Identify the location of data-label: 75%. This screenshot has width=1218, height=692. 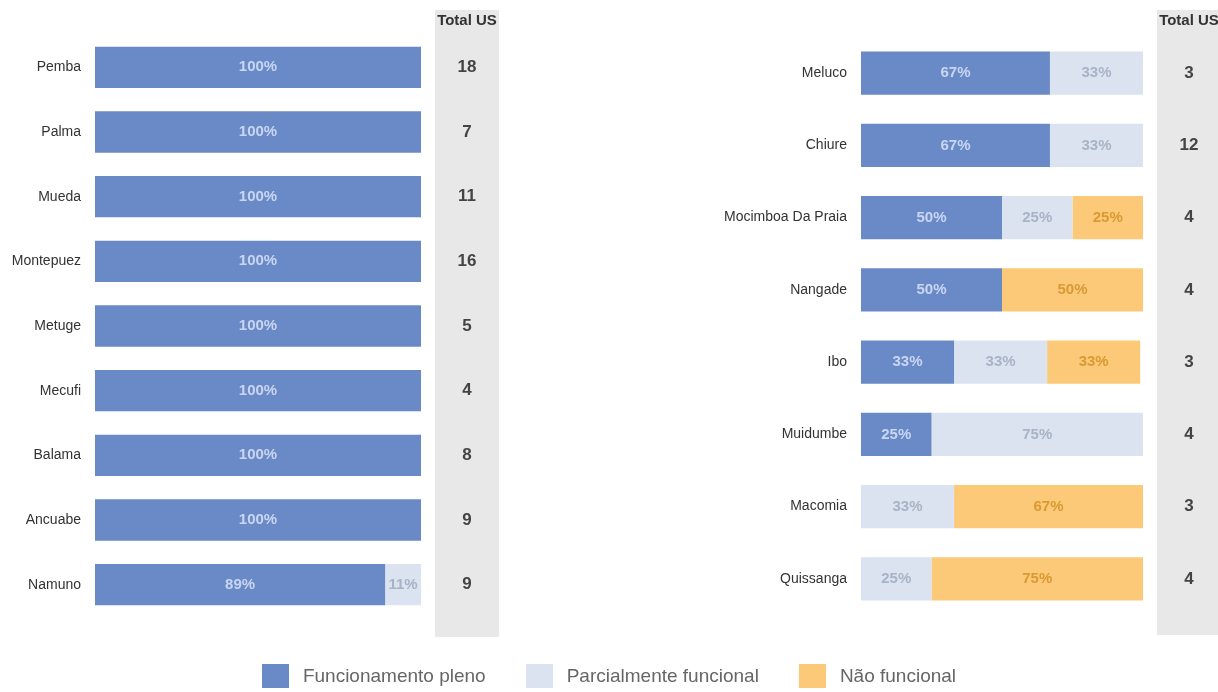
(1037, 578).